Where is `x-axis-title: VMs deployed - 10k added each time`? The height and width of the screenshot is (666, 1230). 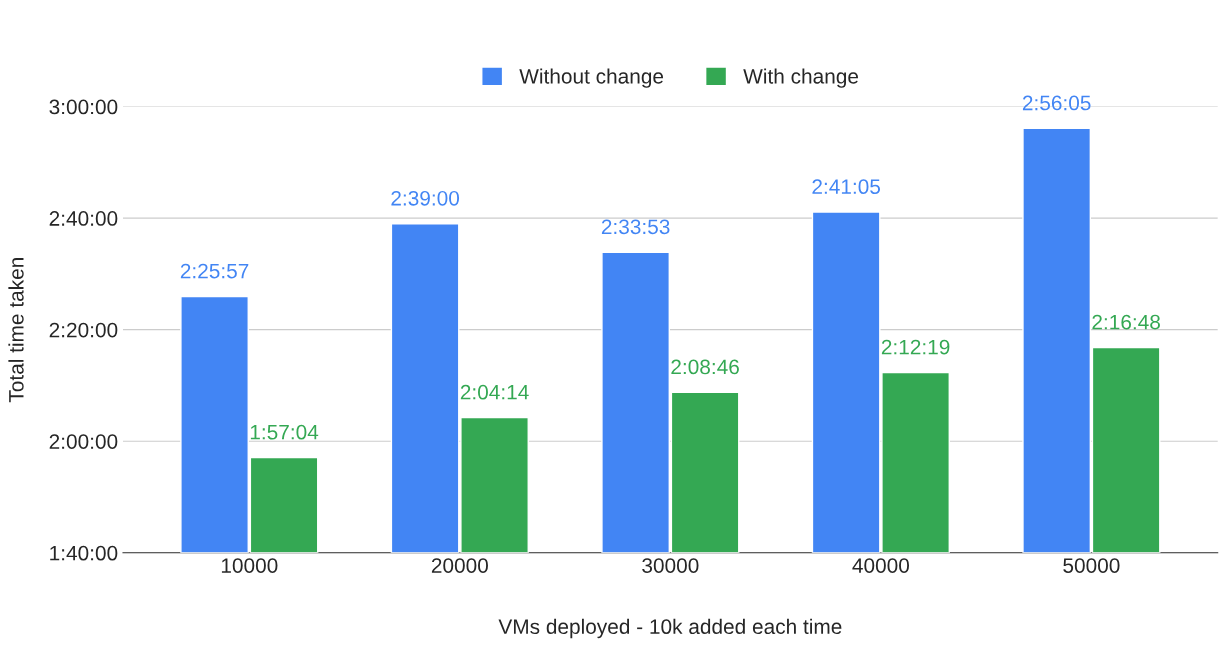
x-axis-title: VMs deployed - 10k added each time is located at coordinates (670, 628).